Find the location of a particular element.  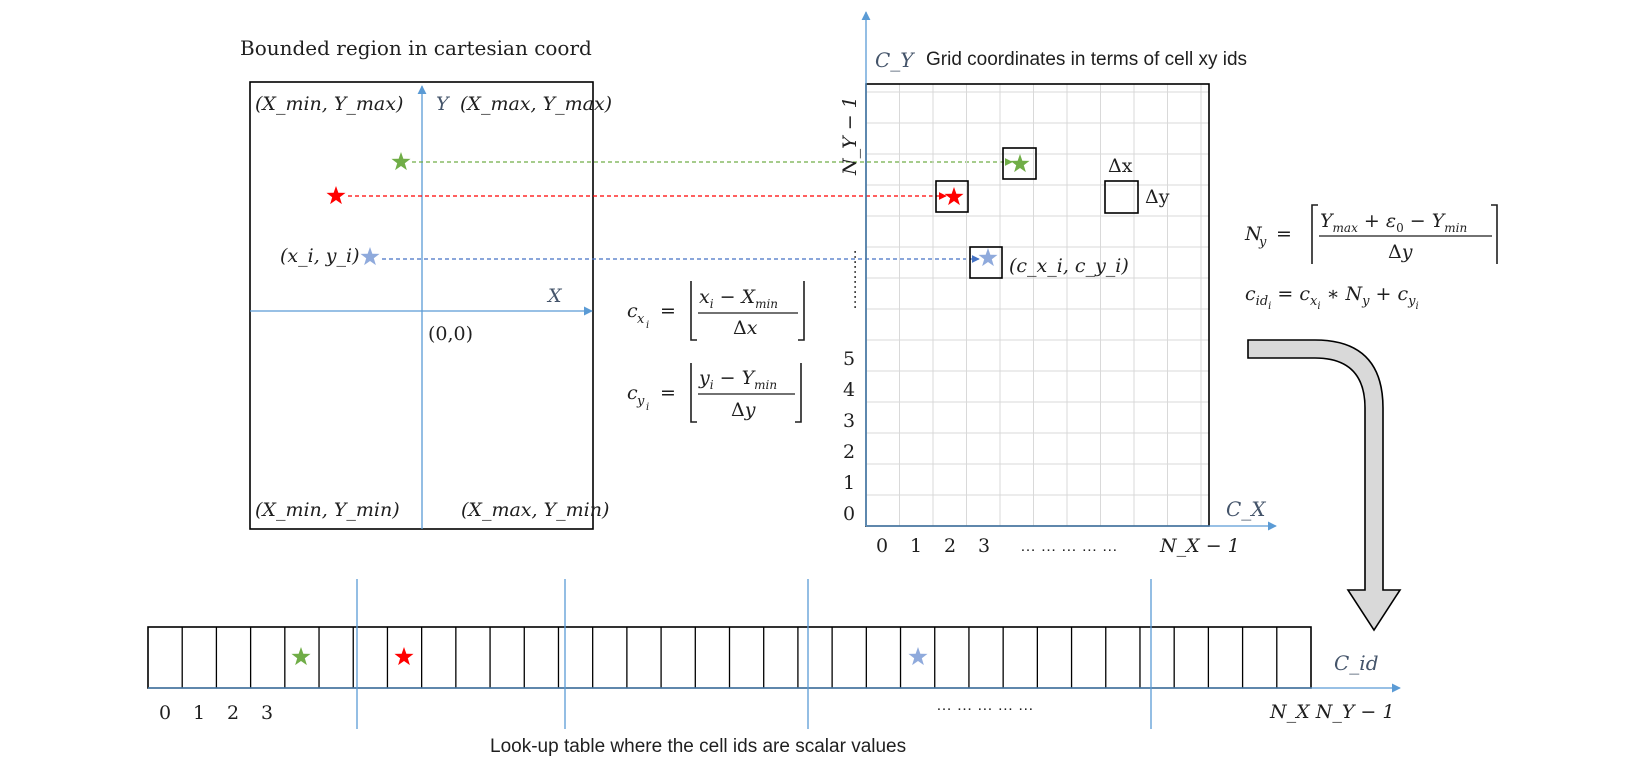

formula-ny: N y = Ymax + ε0 − Ymin Δy is located at coordinates (1371, 234).